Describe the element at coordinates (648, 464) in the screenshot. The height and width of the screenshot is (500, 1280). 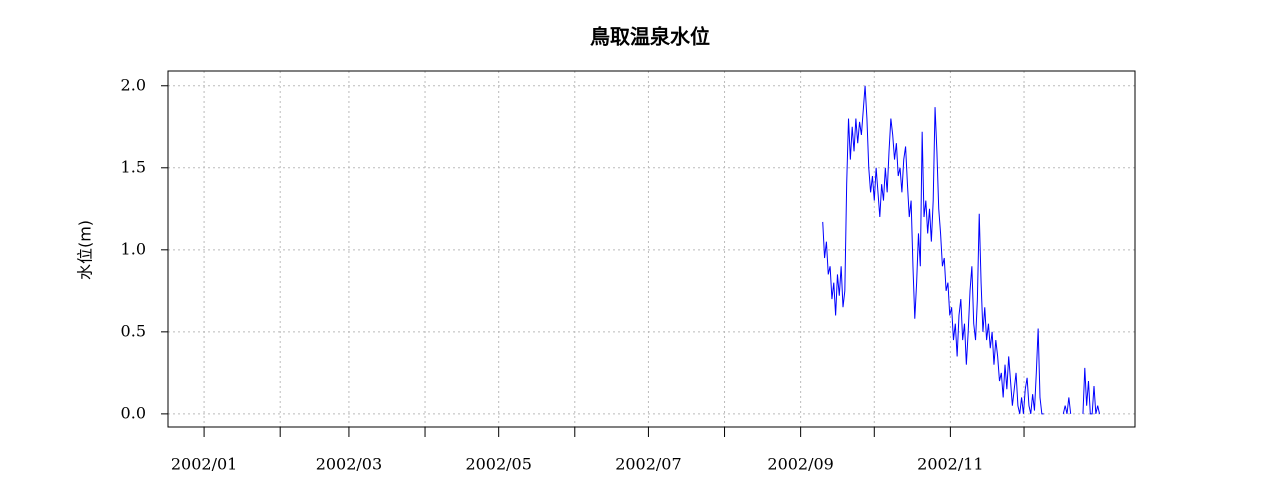
I see `x-tick-label: 2002/07` at that location.